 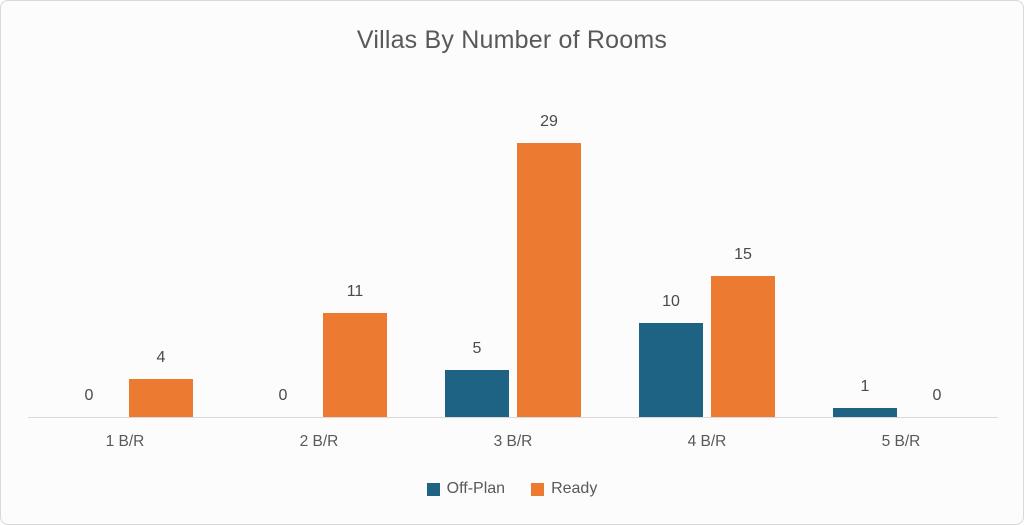 What do you see at coordinates (937, 395) in the screenshot?
I see `value-label-ready-5-b-r: 0` at bounding box center [937, 395].